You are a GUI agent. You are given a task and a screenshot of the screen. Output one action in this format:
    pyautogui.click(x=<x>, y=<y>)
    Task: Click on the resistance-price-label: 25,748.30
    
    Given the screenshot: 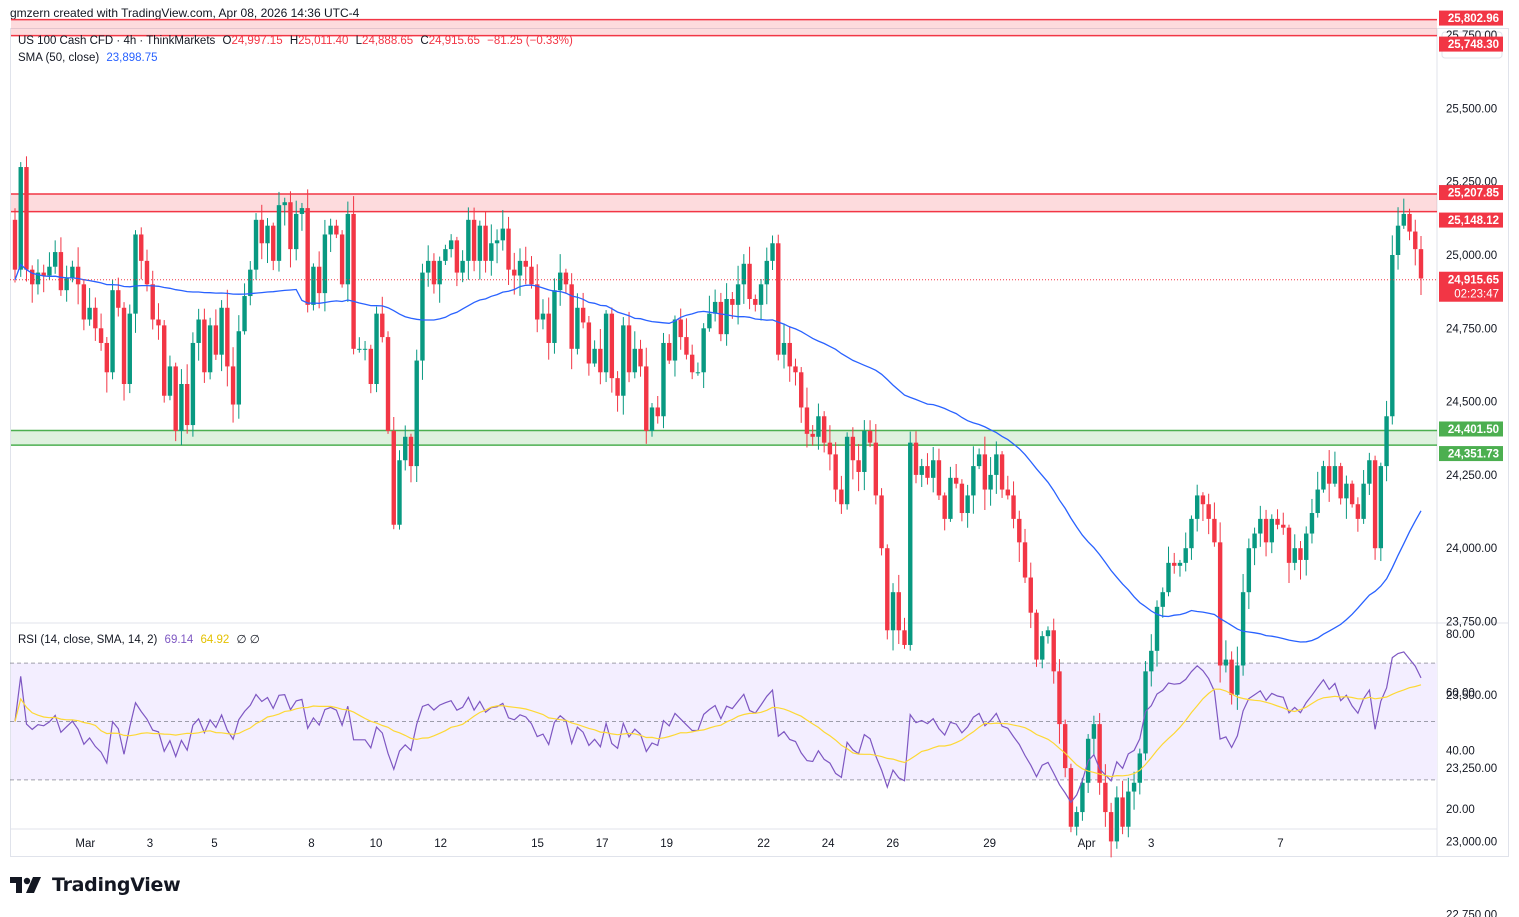 What is the action you would take?
    pyautogui.click(x=1473, y=45)
    